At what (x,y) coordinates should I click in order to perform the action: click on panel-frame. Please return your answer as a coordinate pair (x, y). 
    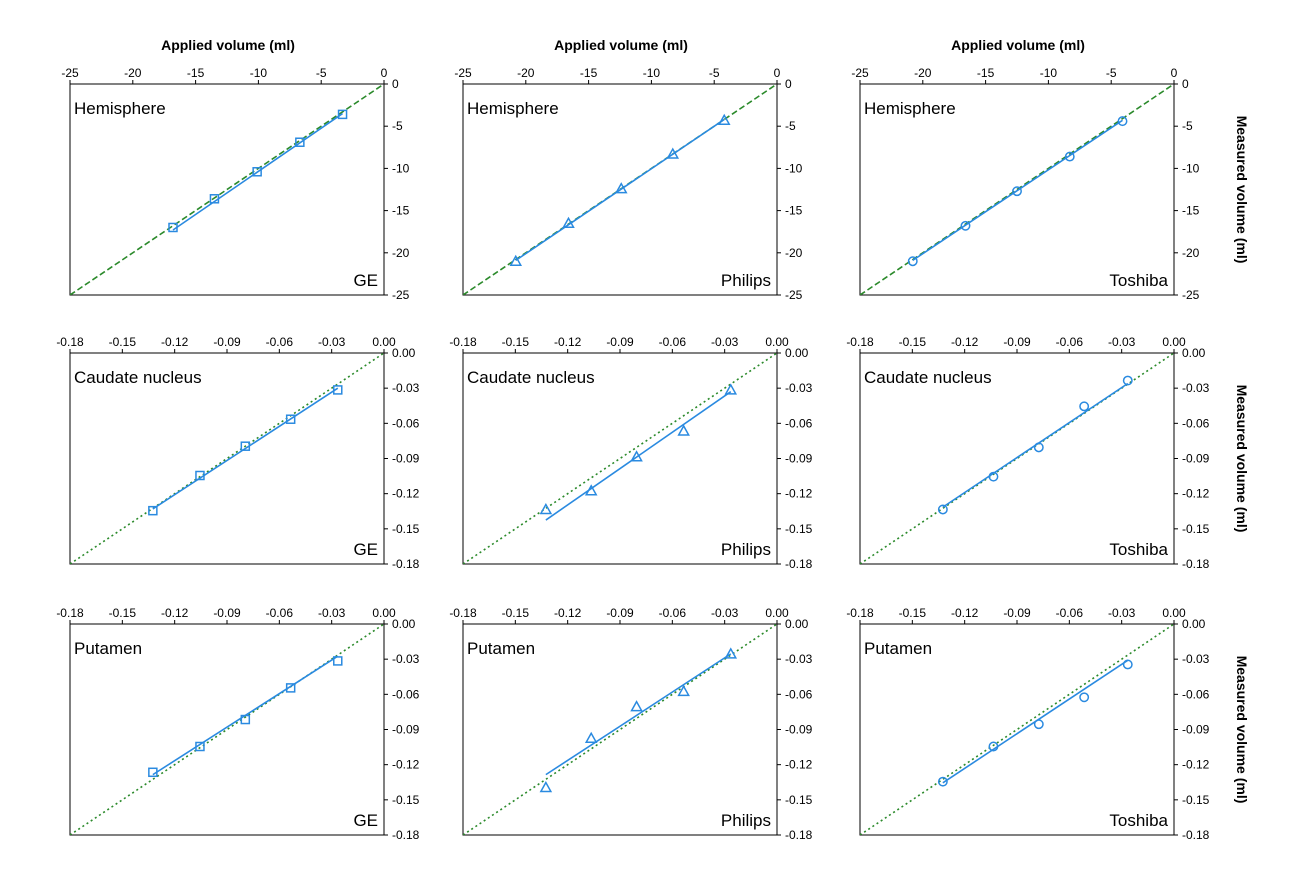
    Looking at the image, I should click on (227, 189).